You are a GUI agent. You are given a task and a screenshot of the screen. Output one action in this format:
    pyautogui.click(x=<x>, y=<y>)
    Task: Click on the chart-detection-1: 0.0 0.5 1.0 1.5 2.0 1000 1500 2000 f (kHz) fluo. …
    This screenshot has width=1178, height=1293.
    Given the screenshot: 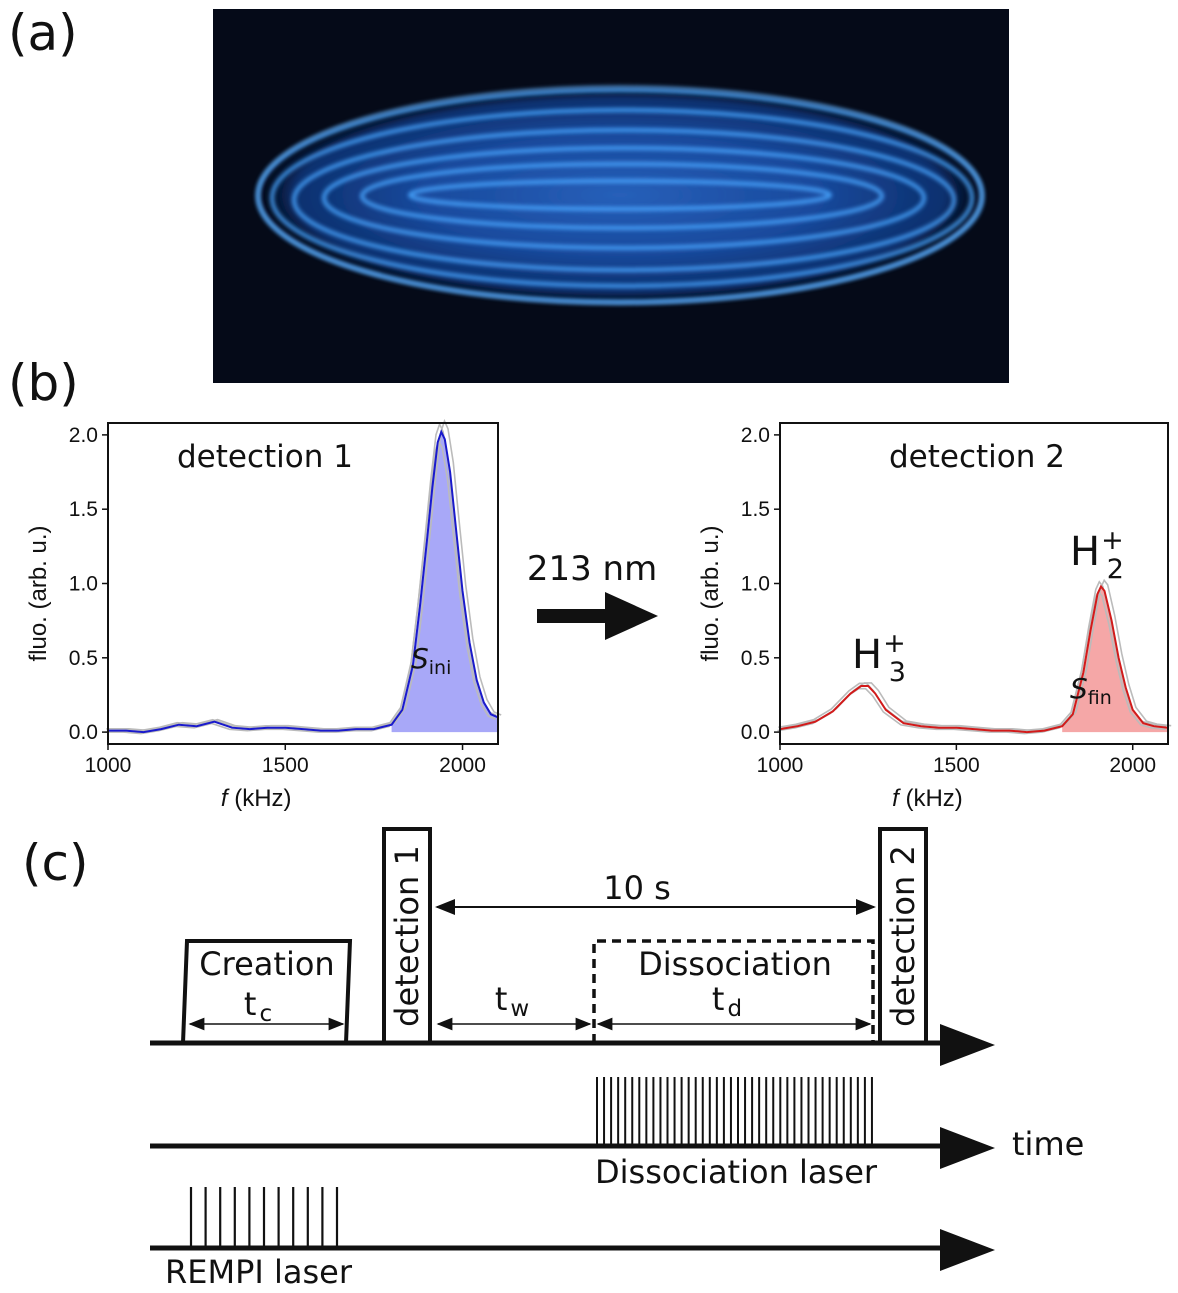 What is the action you would take?
    pyautogui.click(x=263, y=615)
    